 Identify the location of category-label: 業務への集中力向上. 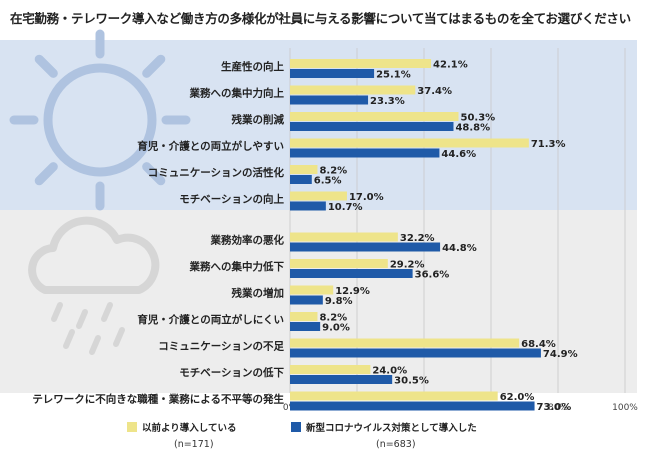
(237, 93).